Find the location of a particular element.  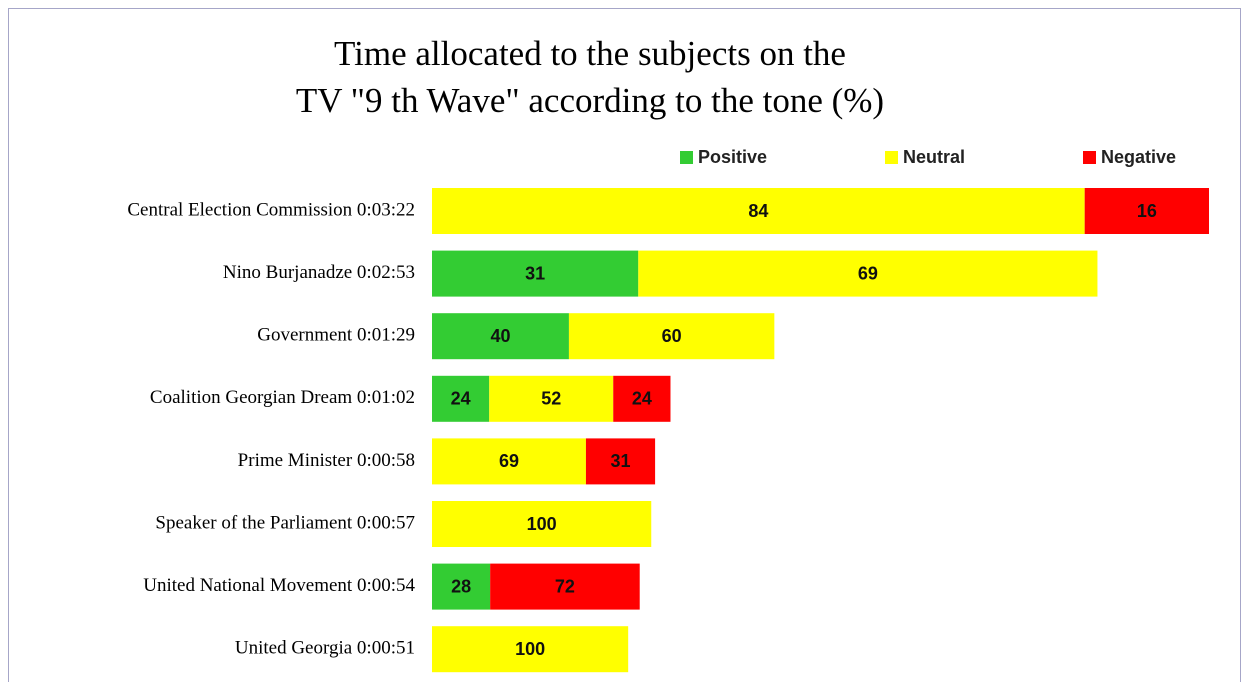

chart-title: Time allocated to the subjects on the is located at coordinates (590, 53).